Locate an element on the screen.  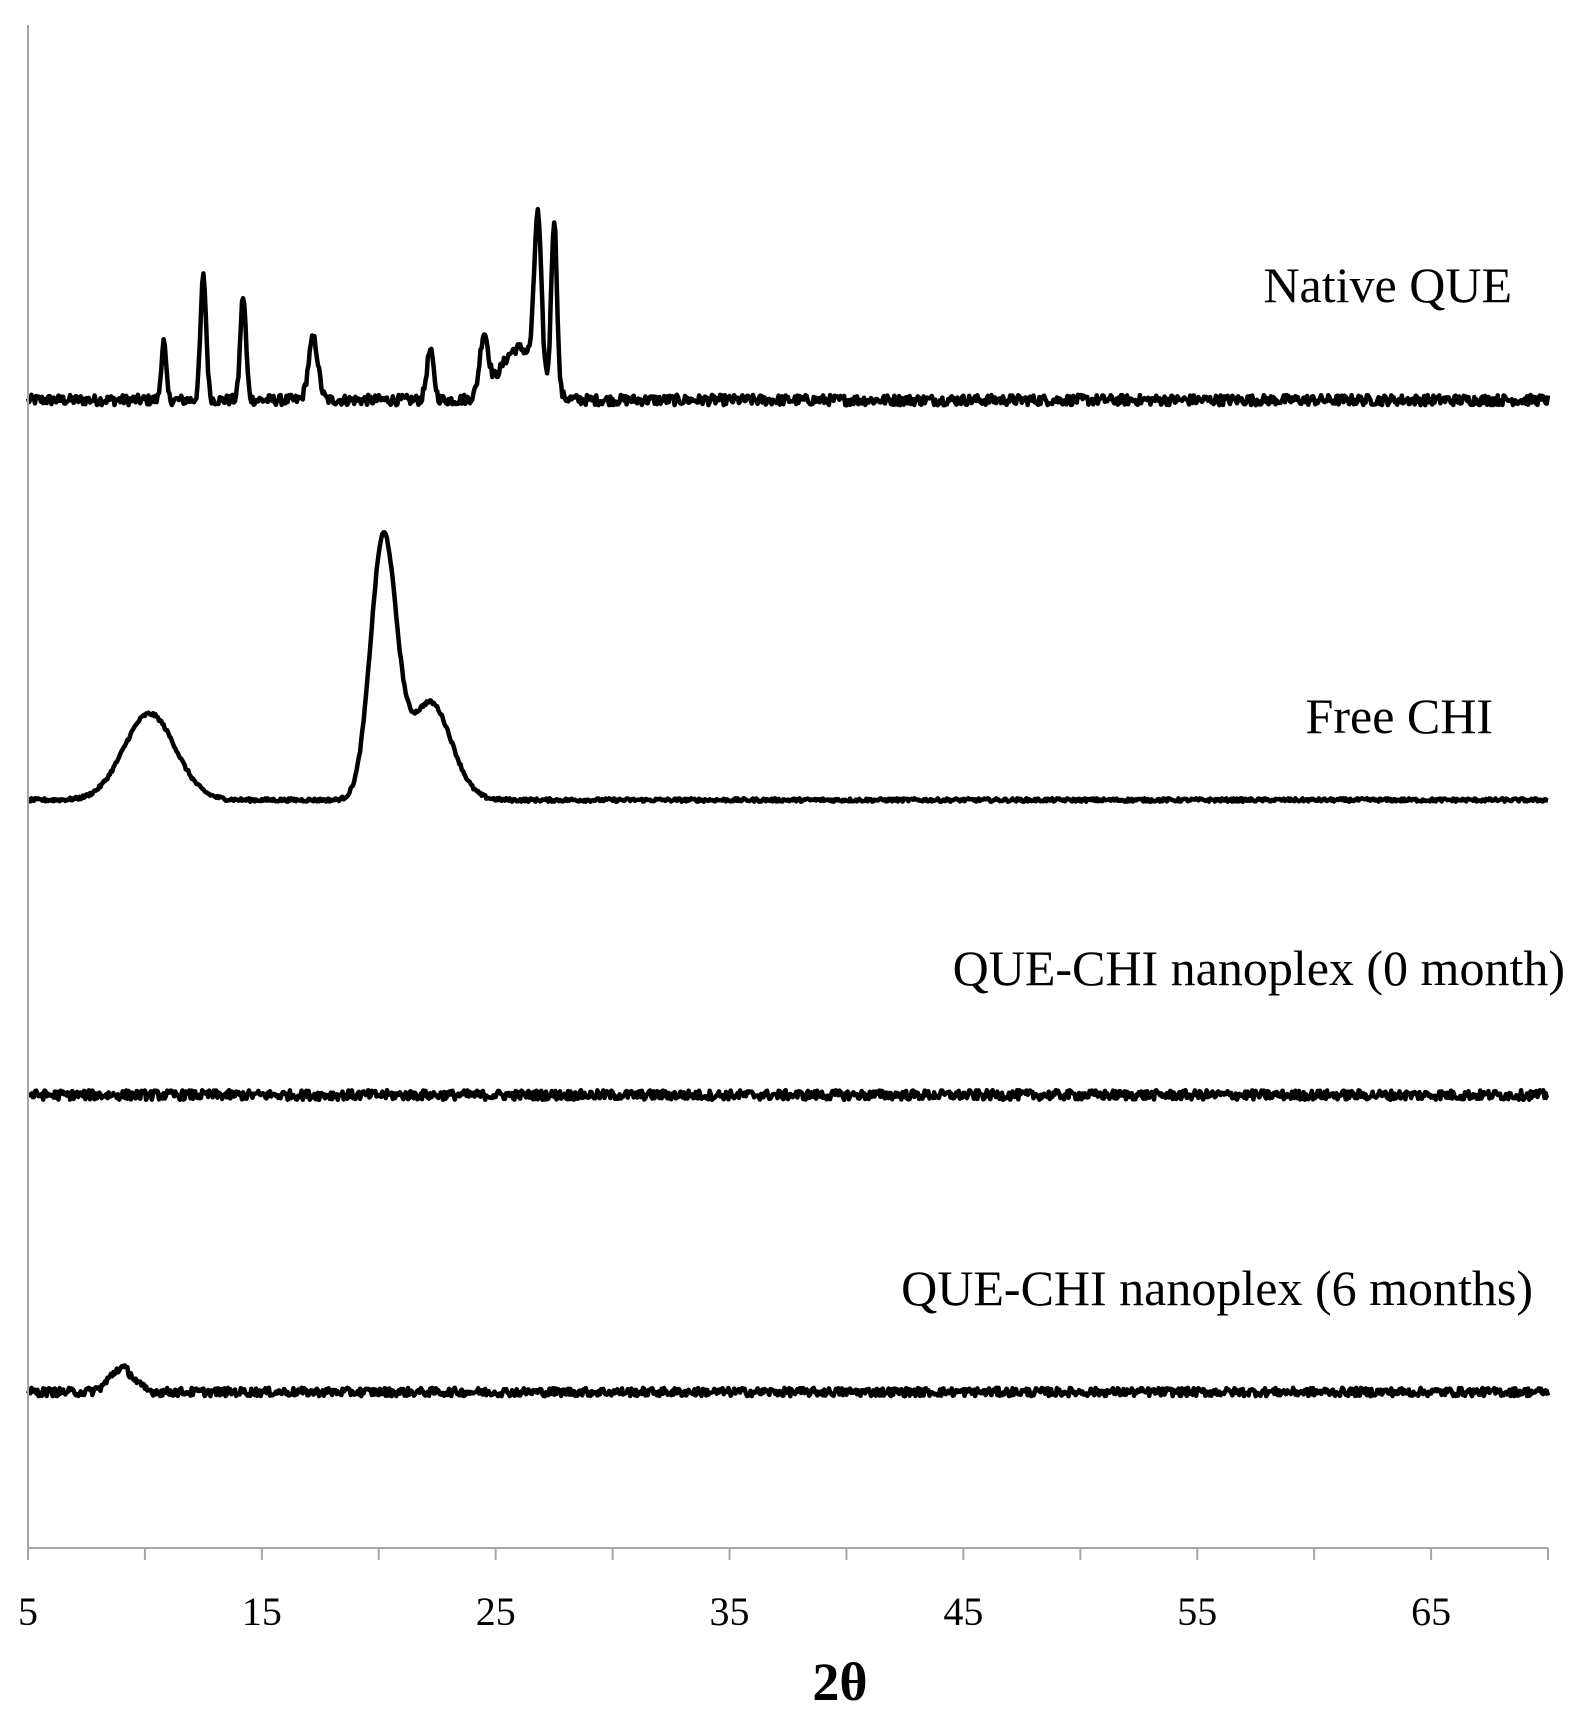
x-tick-label: 55 is located at coordinates (1197, 1611).